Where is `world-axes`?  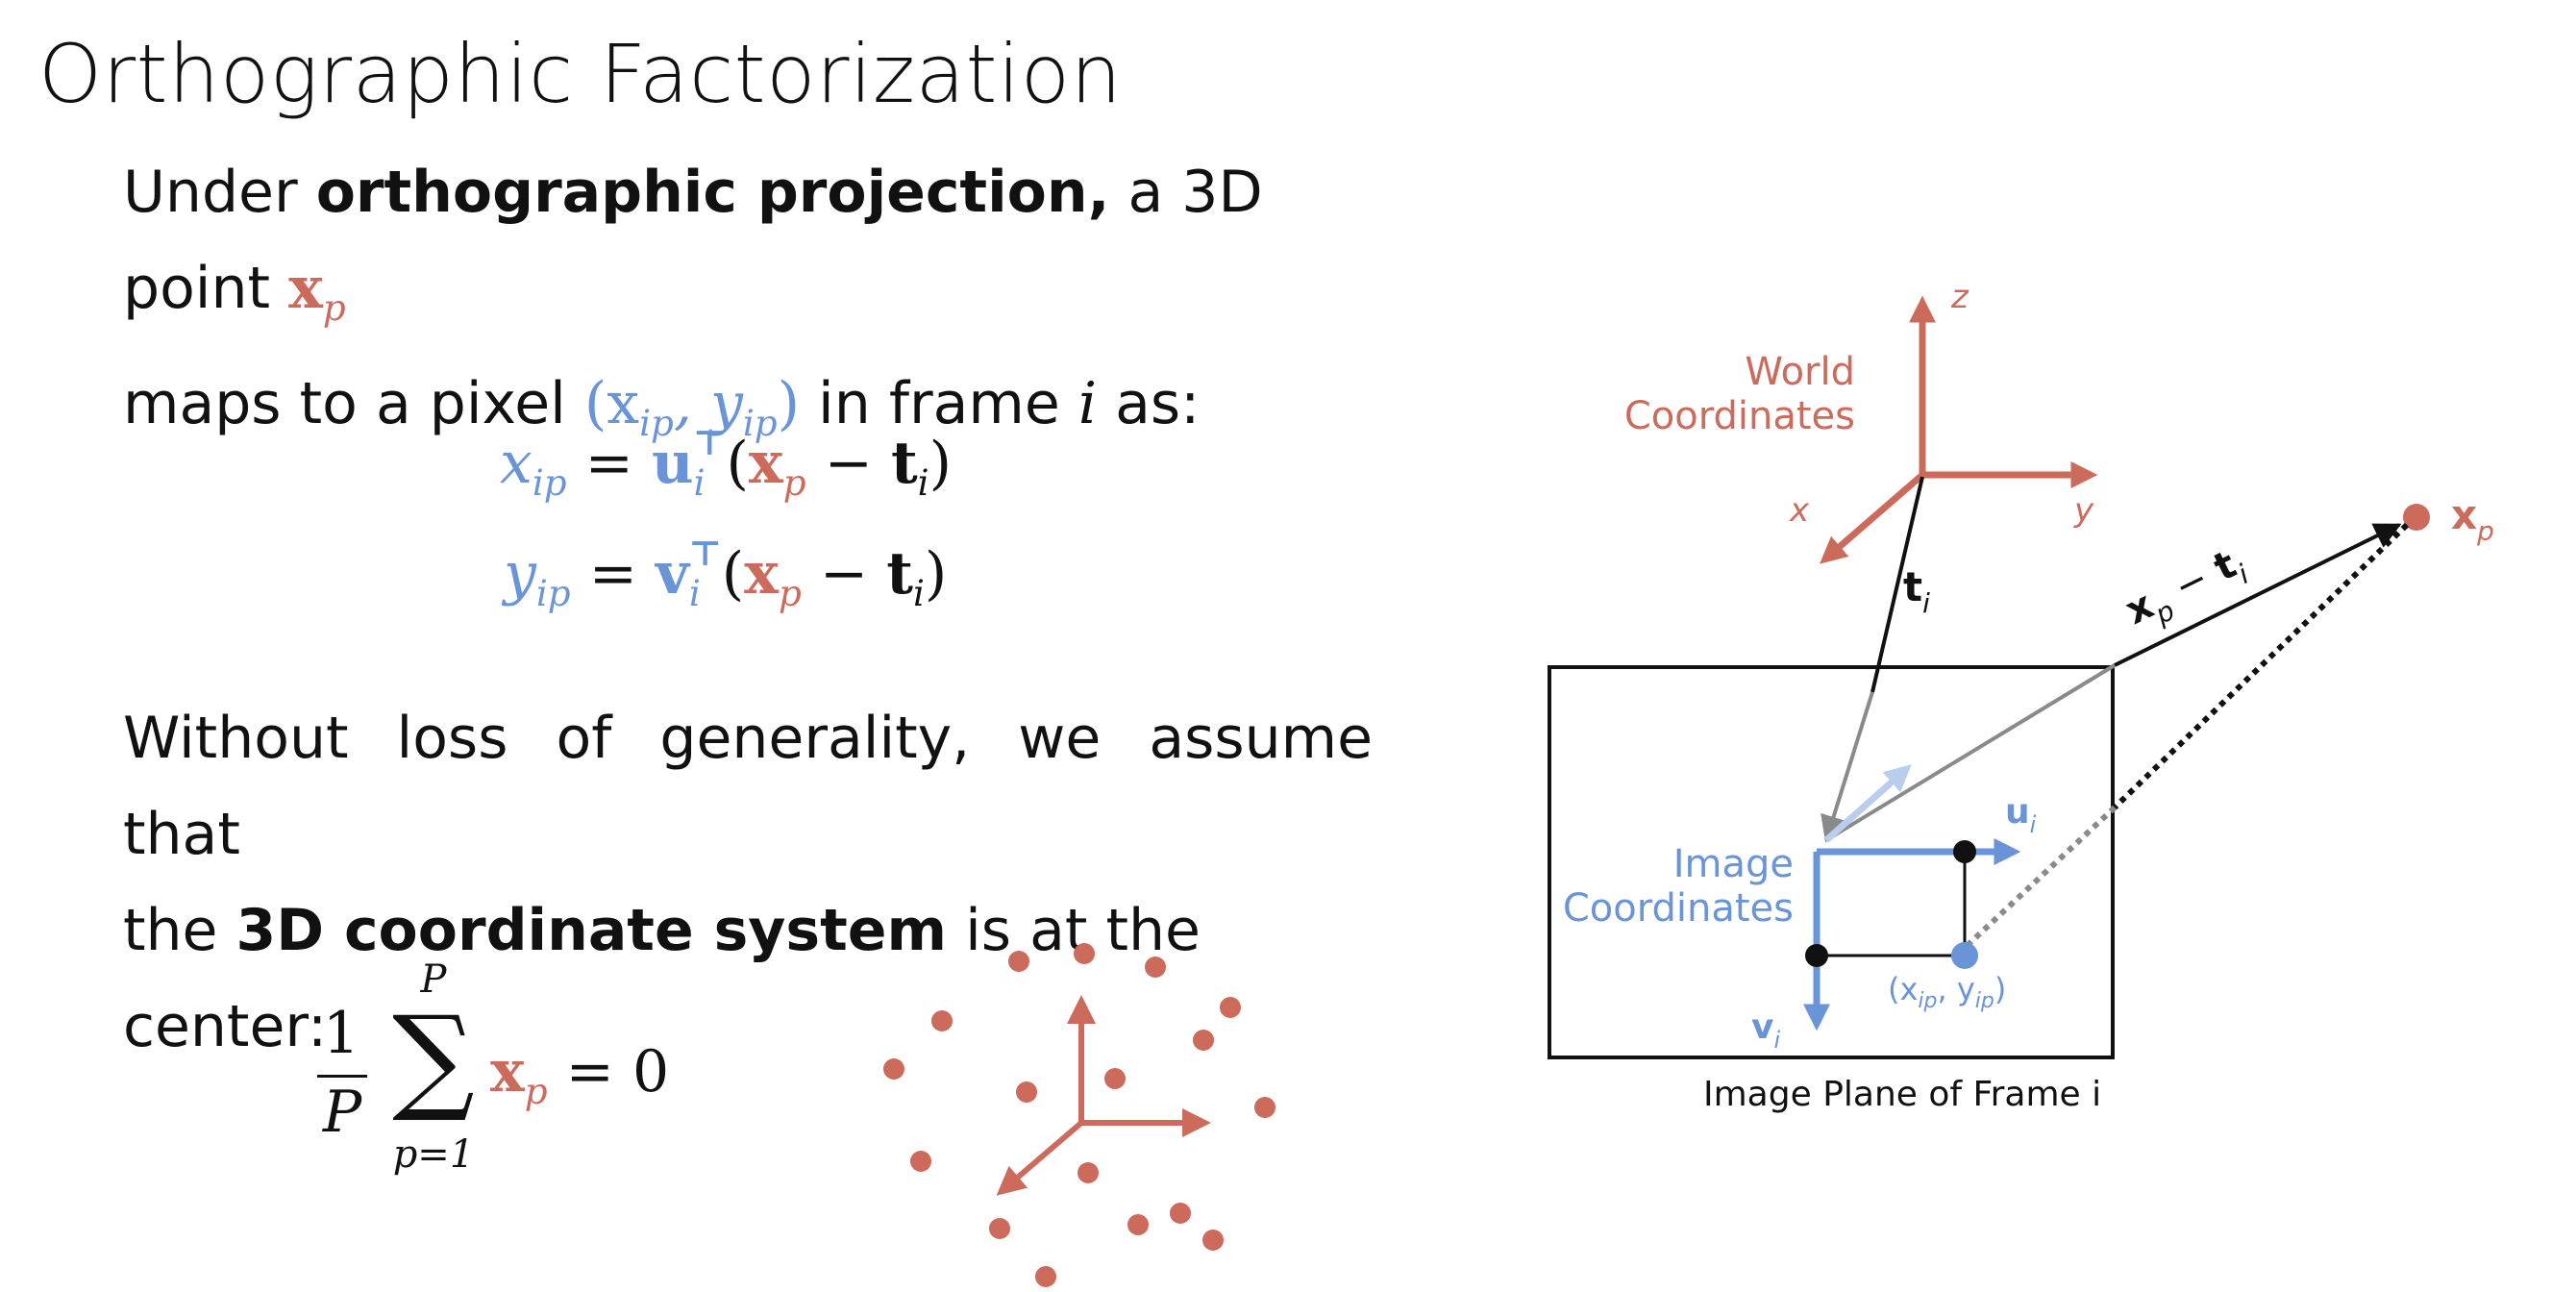 world-axes is located at coordinates (1959, 430).